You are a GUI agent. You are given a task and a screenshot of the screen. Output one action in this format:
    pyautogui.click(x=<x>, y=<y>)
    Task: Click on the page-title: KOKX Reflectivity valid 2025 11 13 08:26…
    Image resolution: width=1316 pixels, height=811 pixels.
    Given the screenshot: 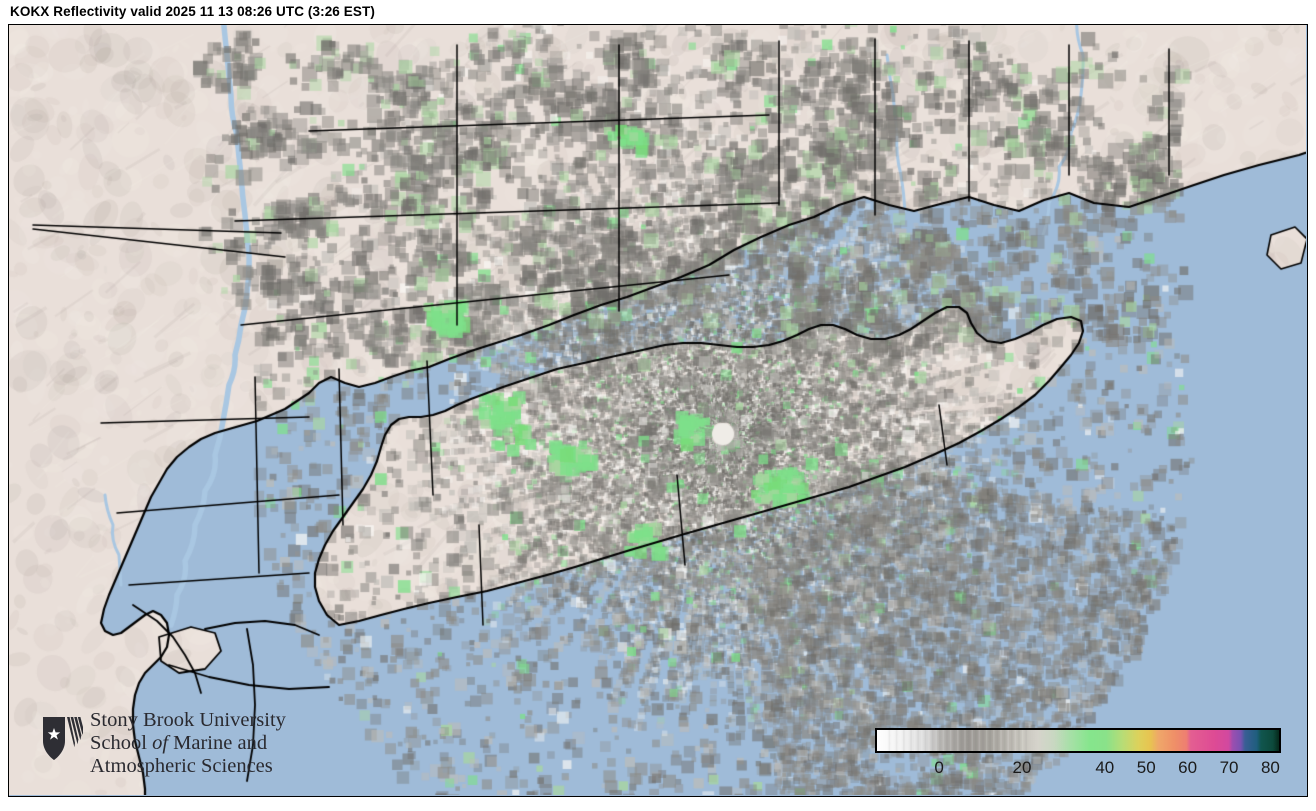 What is the action you would take?
    pyautogui.click(x=192, y=11)
    